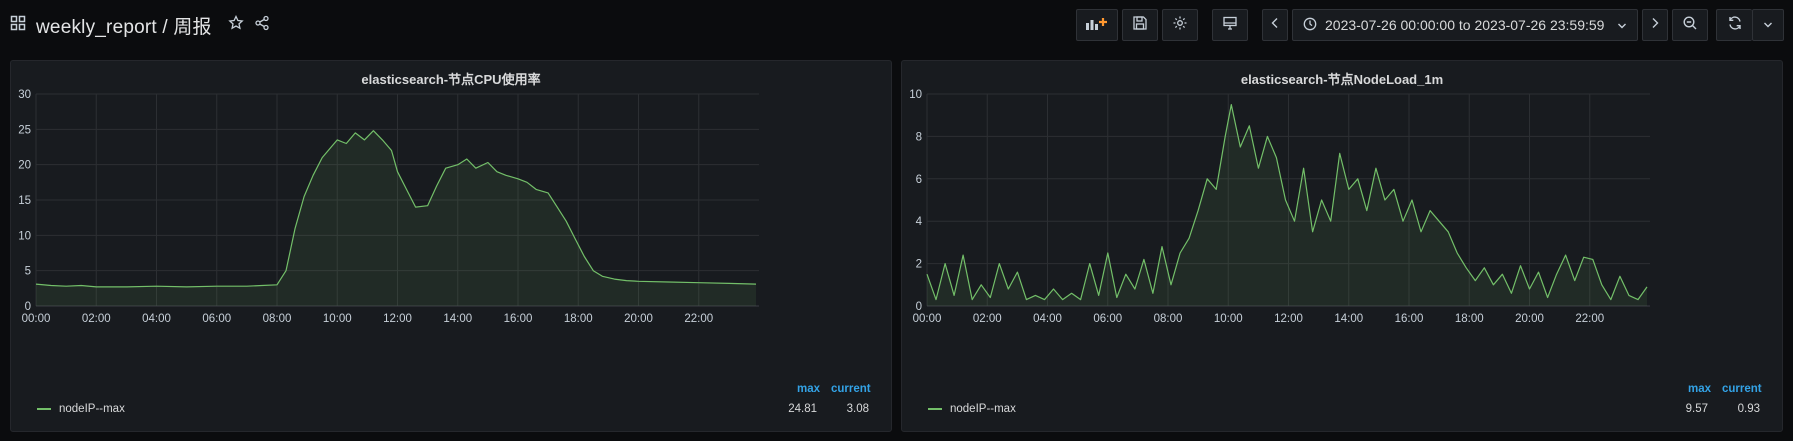  I want to click on legend-value-max: 24.81, so click(802, 409).